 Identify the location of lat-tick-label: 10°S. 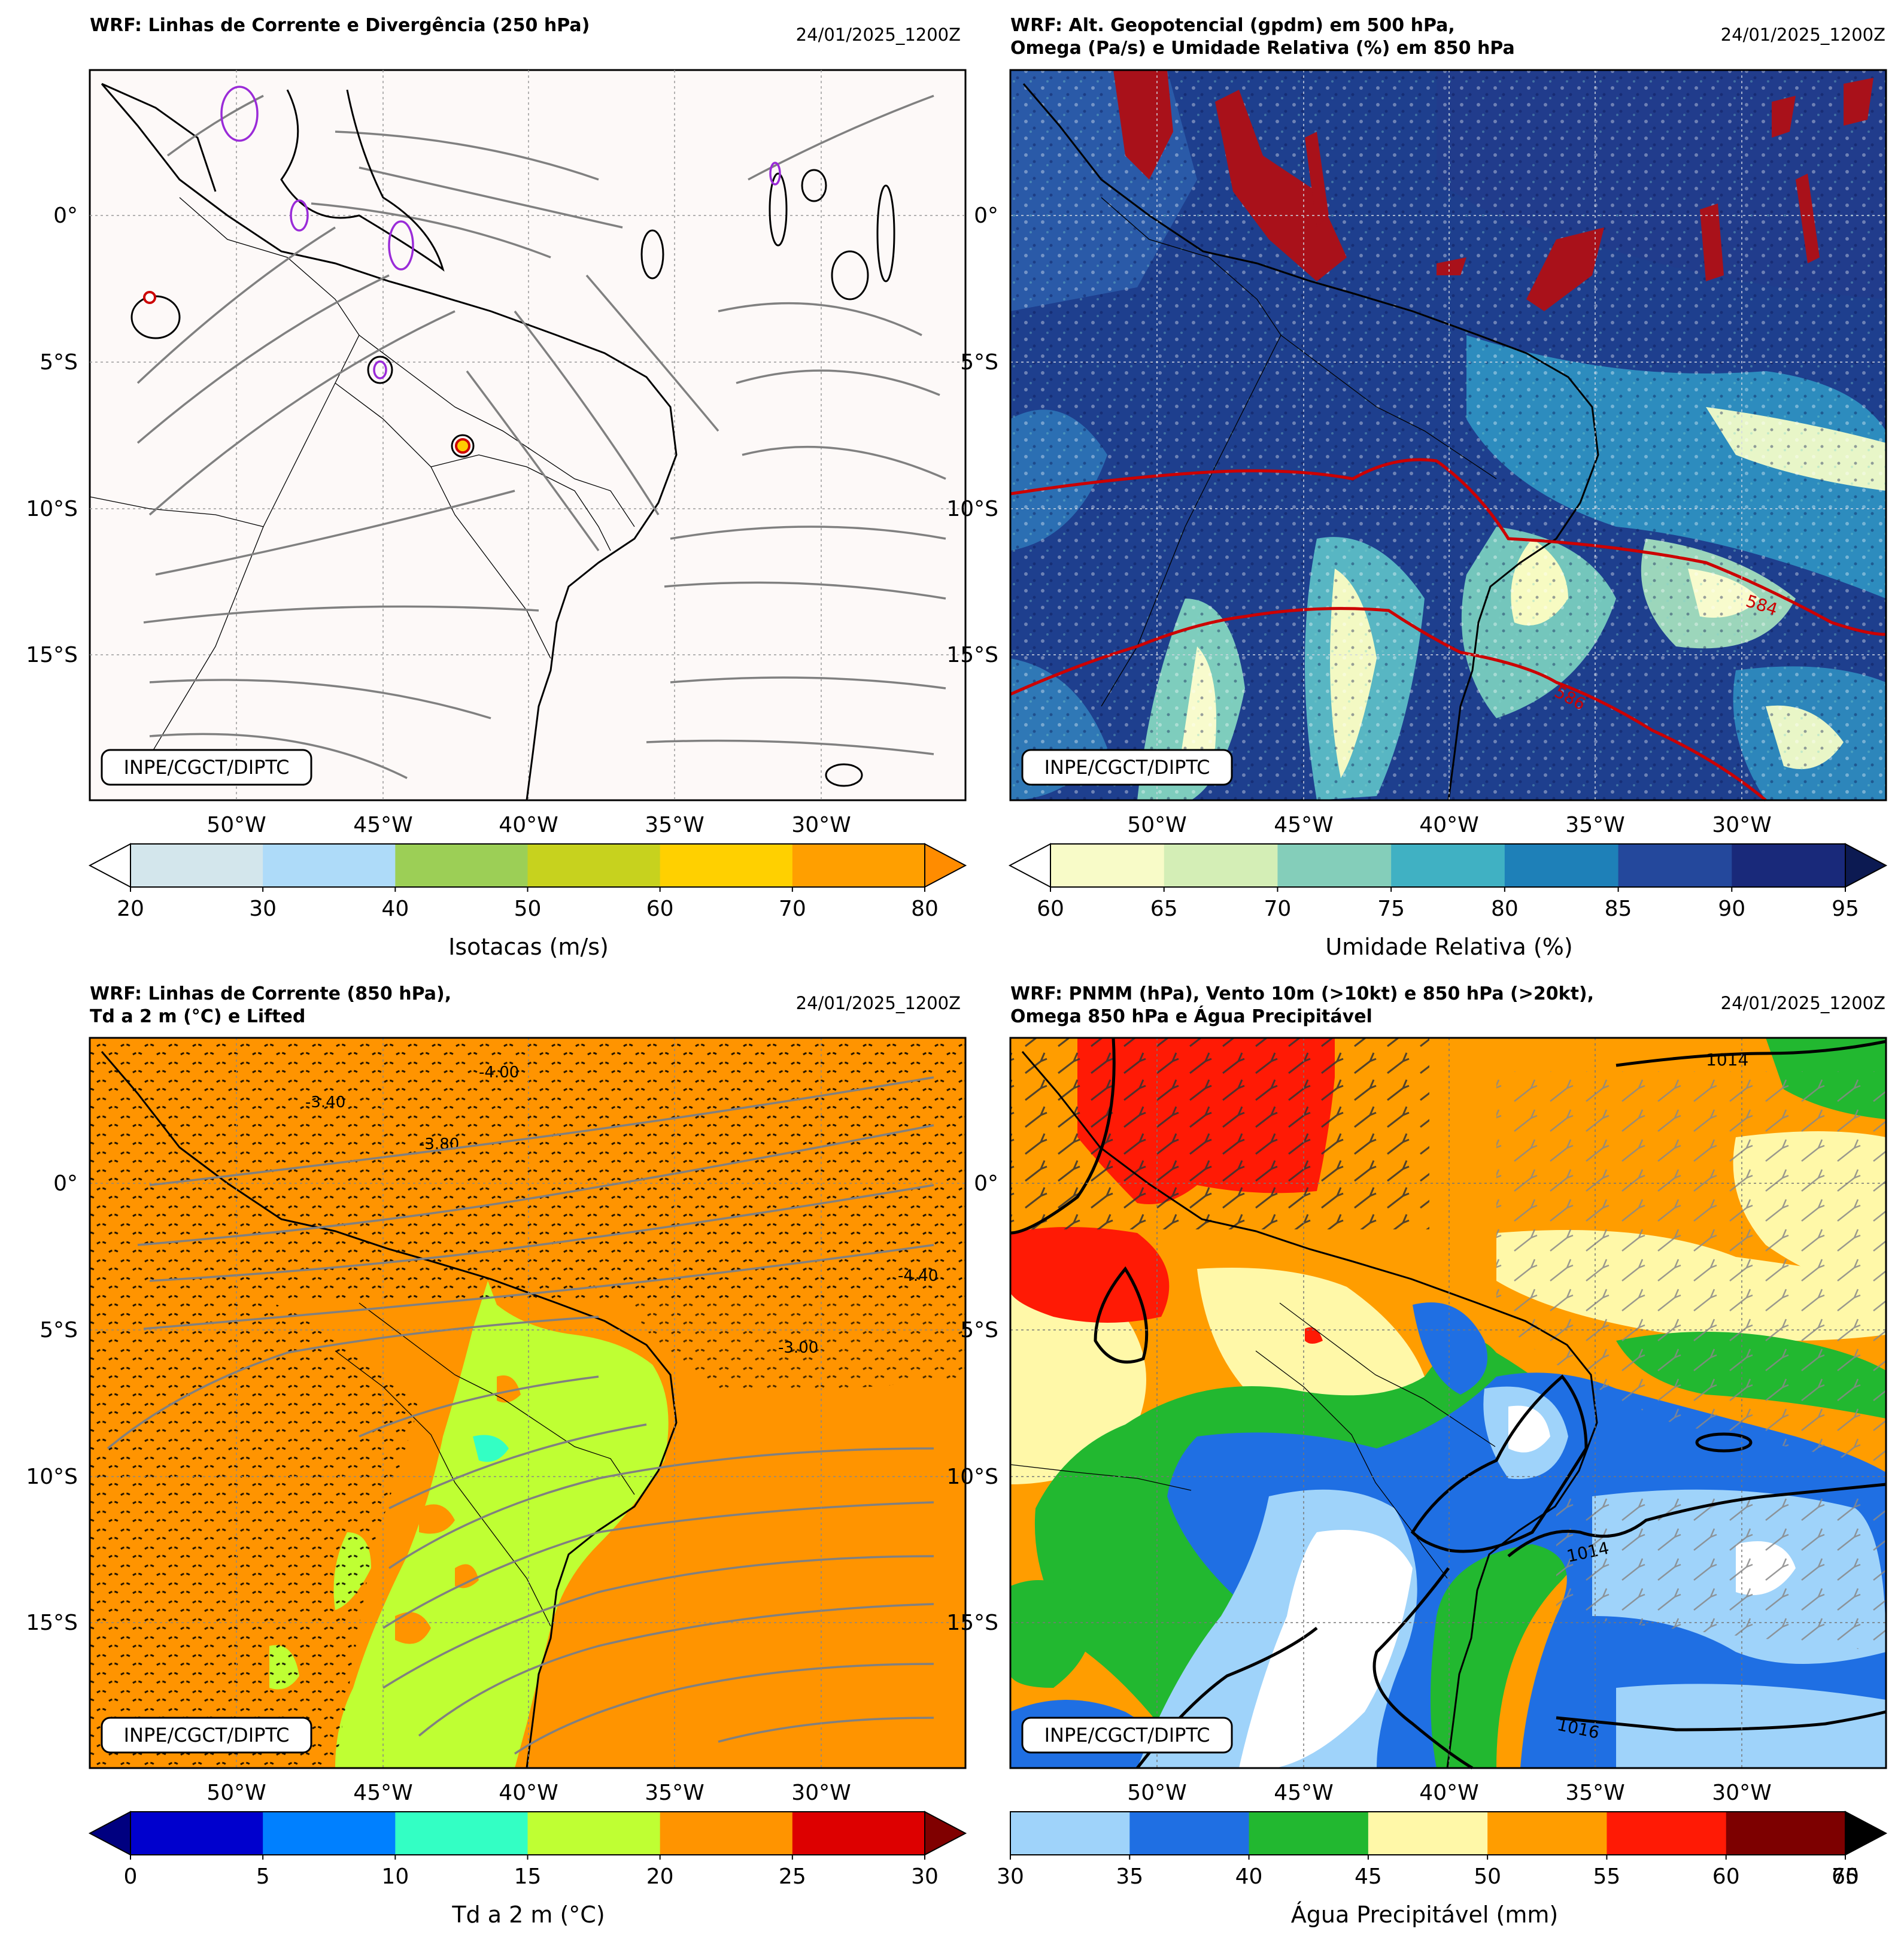
(972, 509).